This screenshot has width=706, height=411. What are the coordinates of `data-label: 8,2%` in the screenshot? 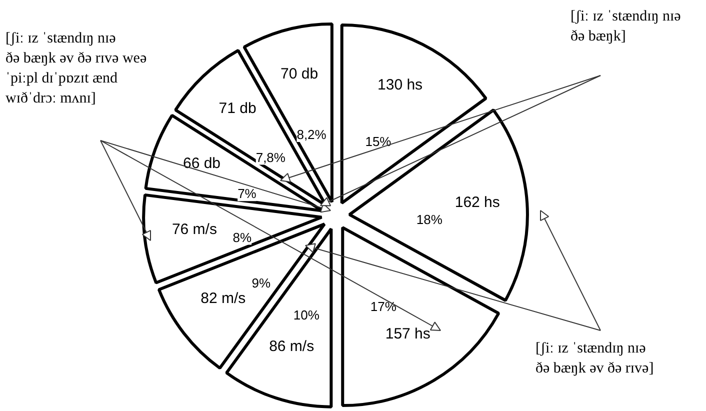 It's located at (311, 134).